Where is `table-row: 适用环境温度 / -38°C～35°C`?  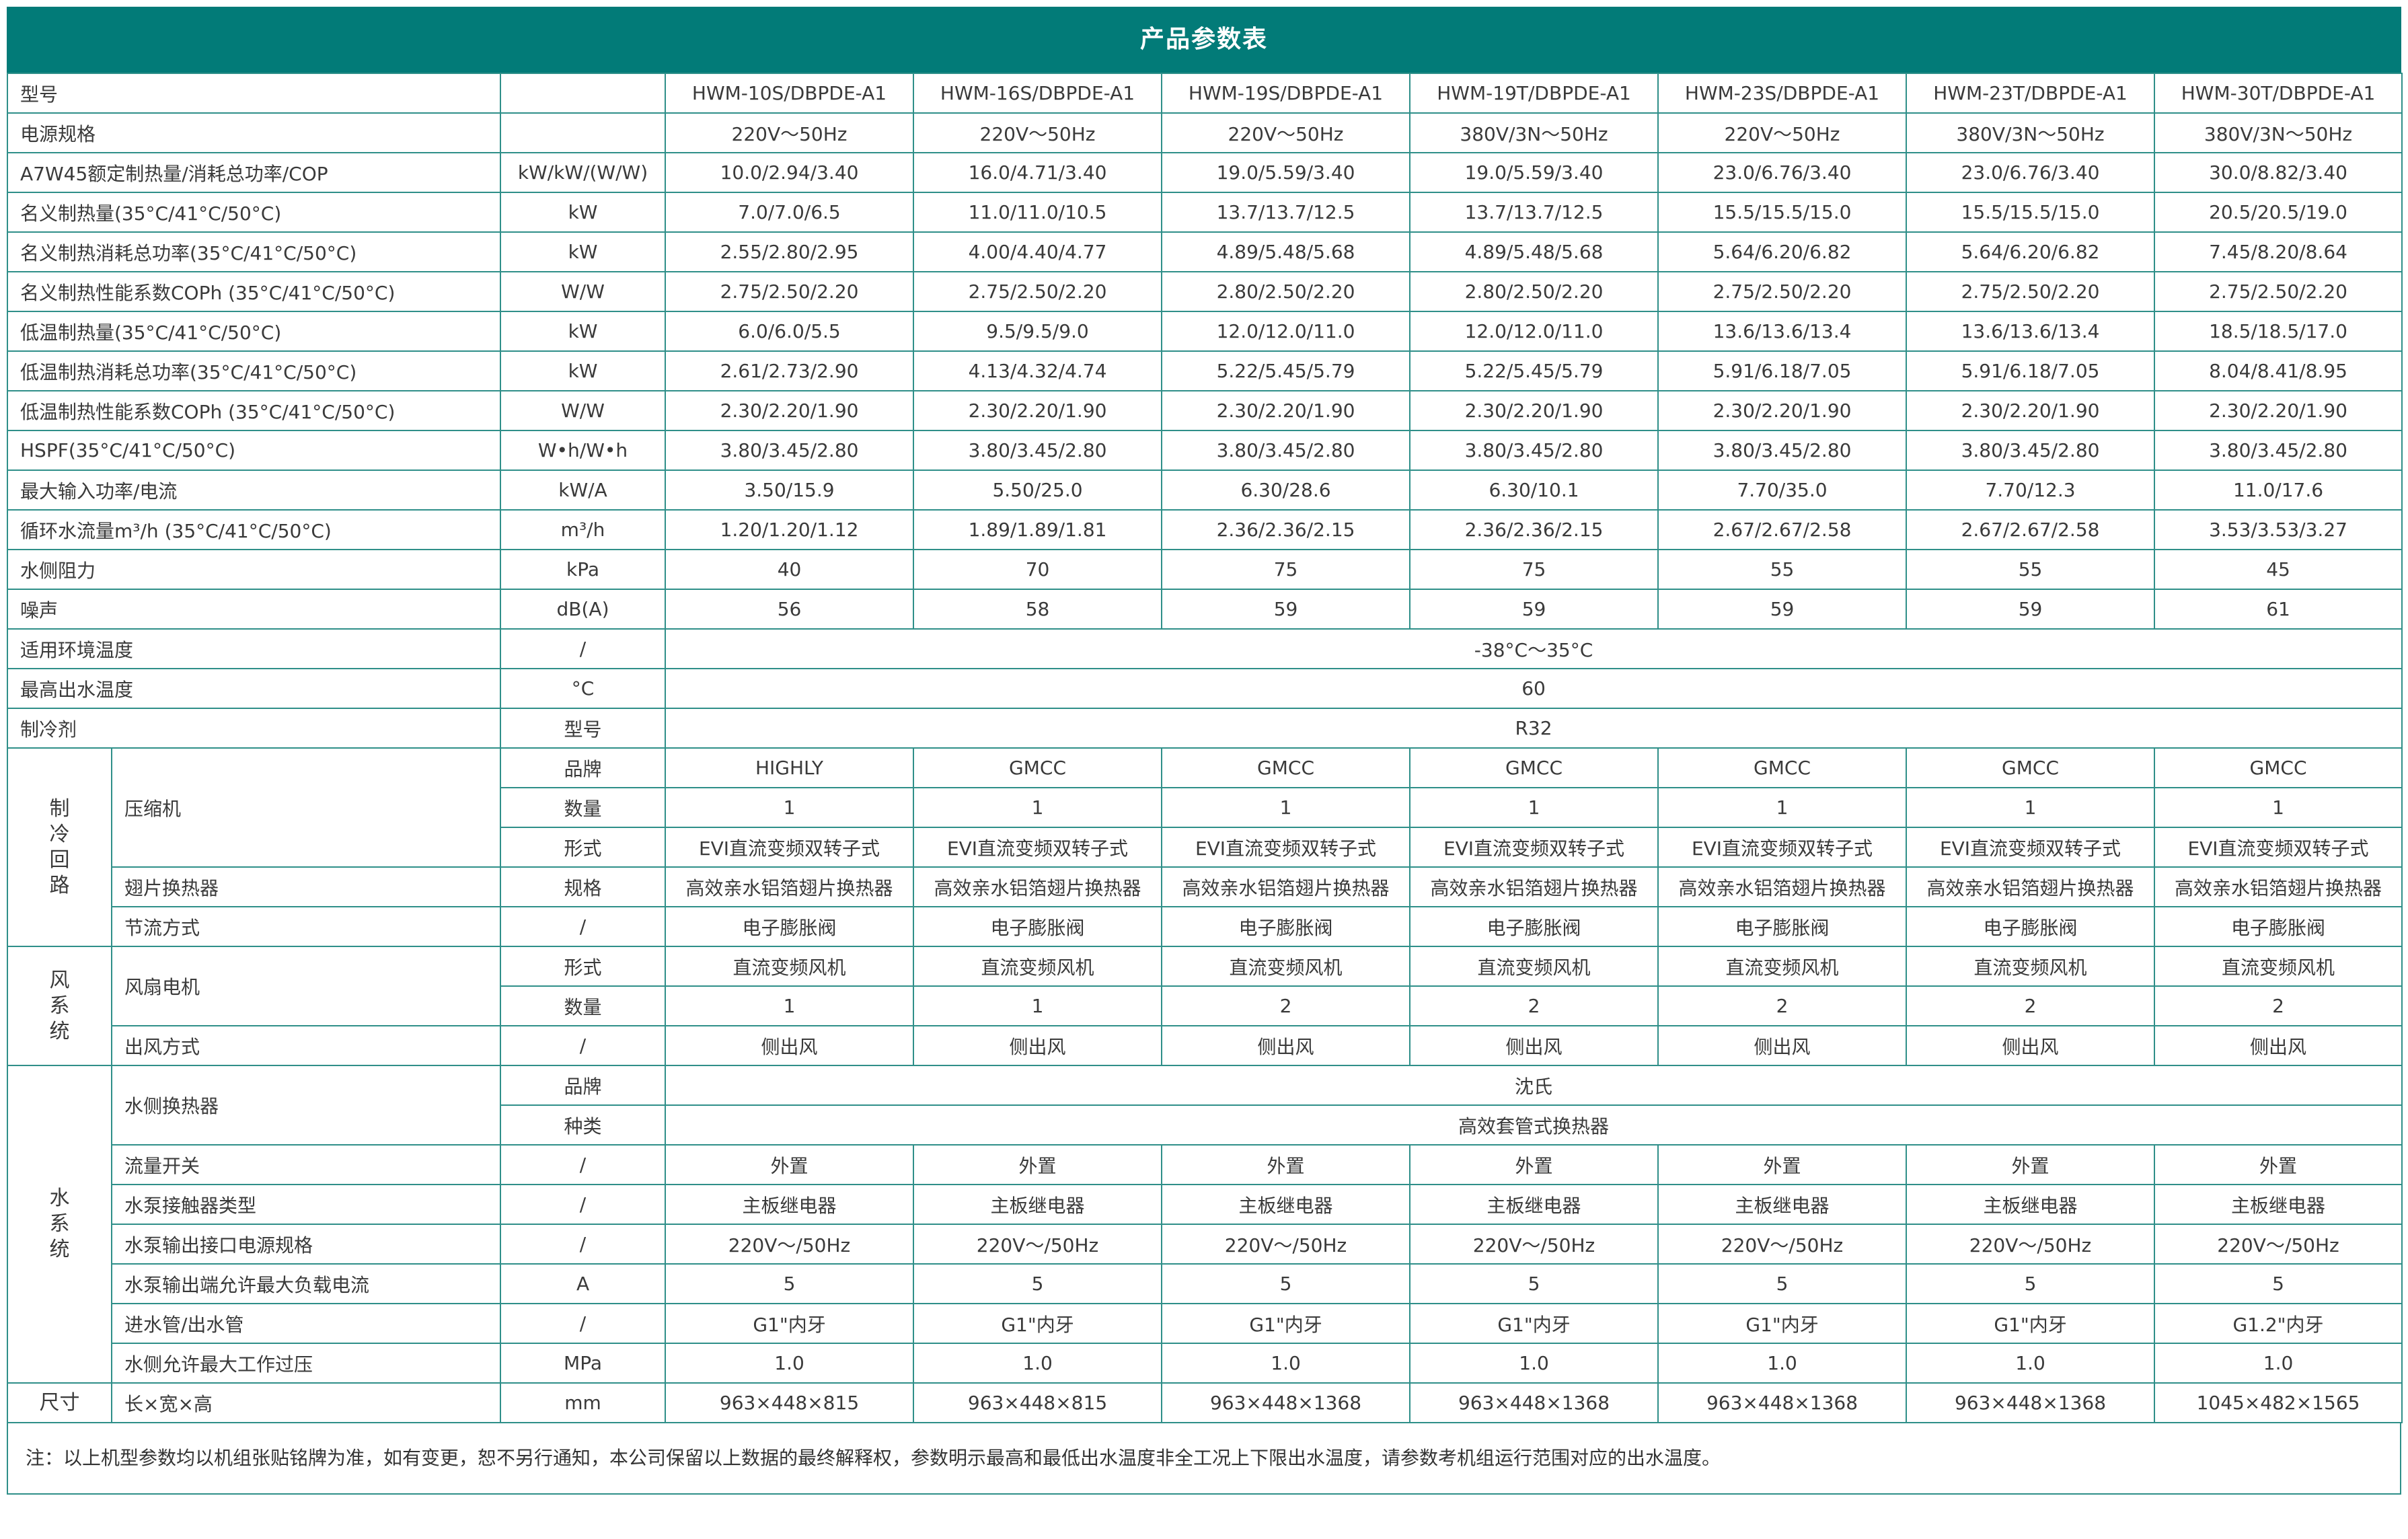
table-row: 适用环境温度 / -38°C～35°C is located at coordinates (1204, 648).